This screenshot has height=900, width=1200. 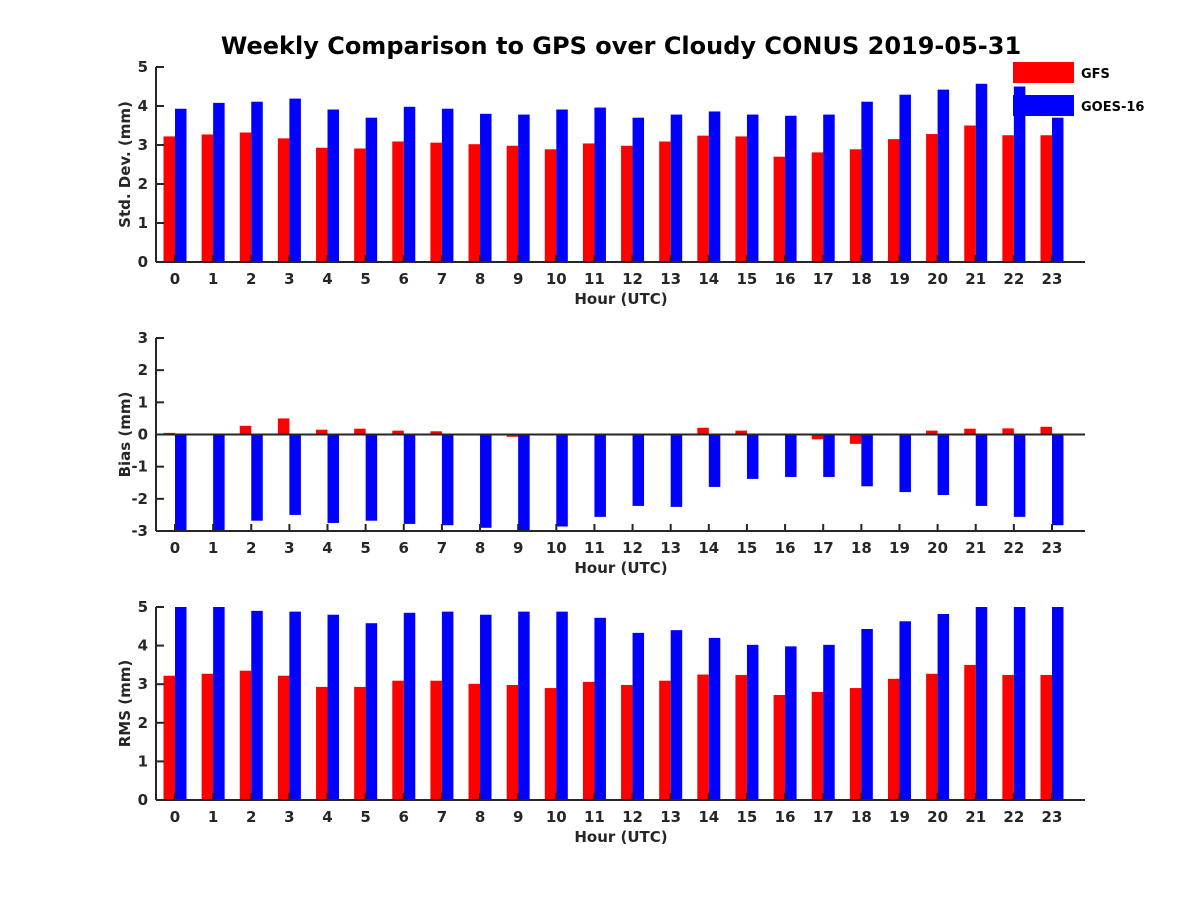 I want to click on x-tick-label: 0, so click(x=175, y=279).